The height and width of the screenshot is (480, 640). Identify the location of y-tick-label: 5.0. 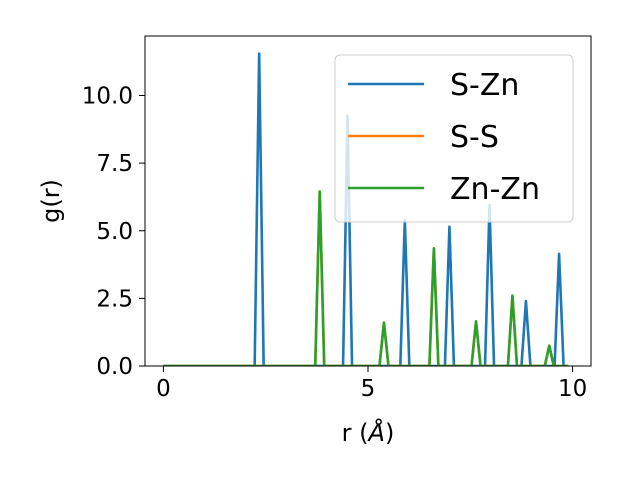
(114, 232).